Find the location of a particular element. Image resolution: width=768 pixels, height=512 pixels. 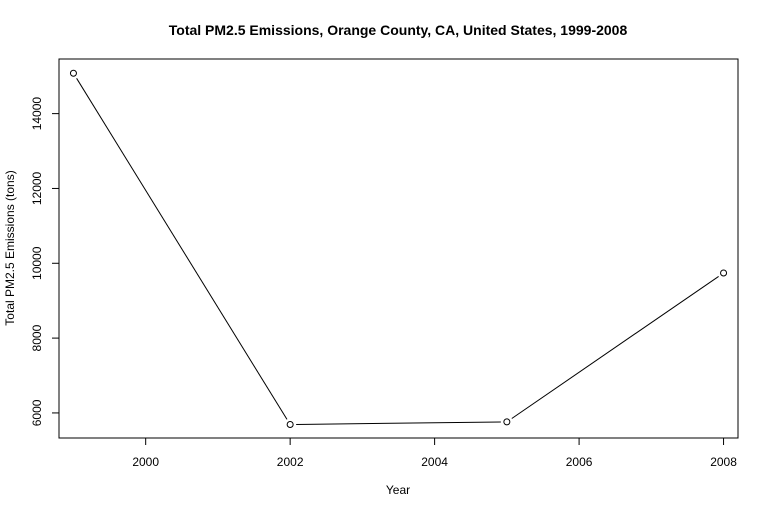

y-tick-label: 6000 is located at coordinates (37, 412).